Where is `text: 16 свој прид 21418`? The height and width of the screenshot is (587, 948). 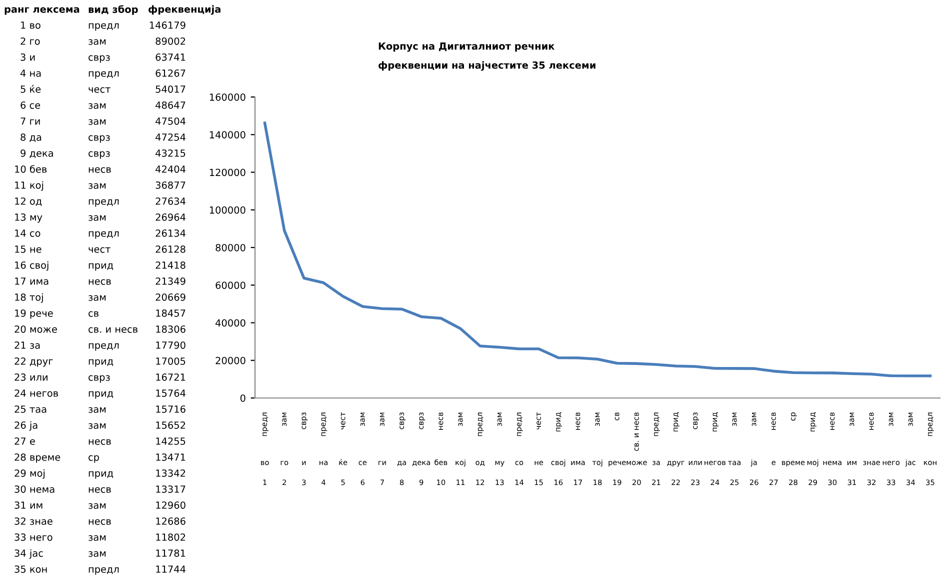 text: 16 свој прид 21418 is located at coordinates (100, 266).